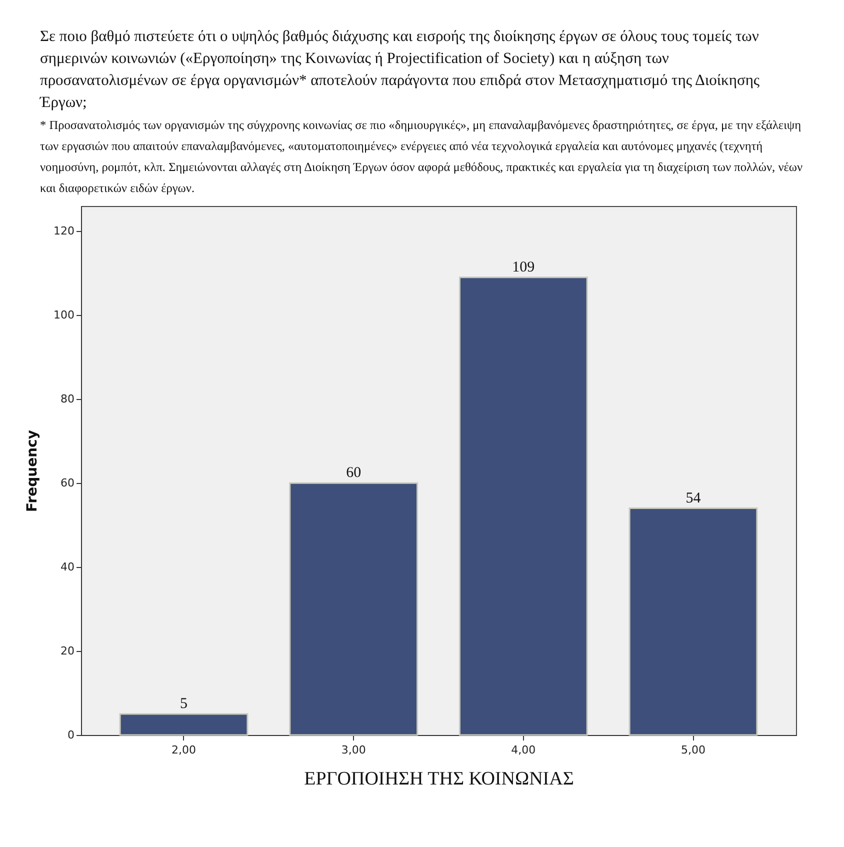 This screenshot has width=844, height=847. Describe the element at coordinates (693, 750) in the screenshot. I see `x-tick-label: 5,00` at that location.